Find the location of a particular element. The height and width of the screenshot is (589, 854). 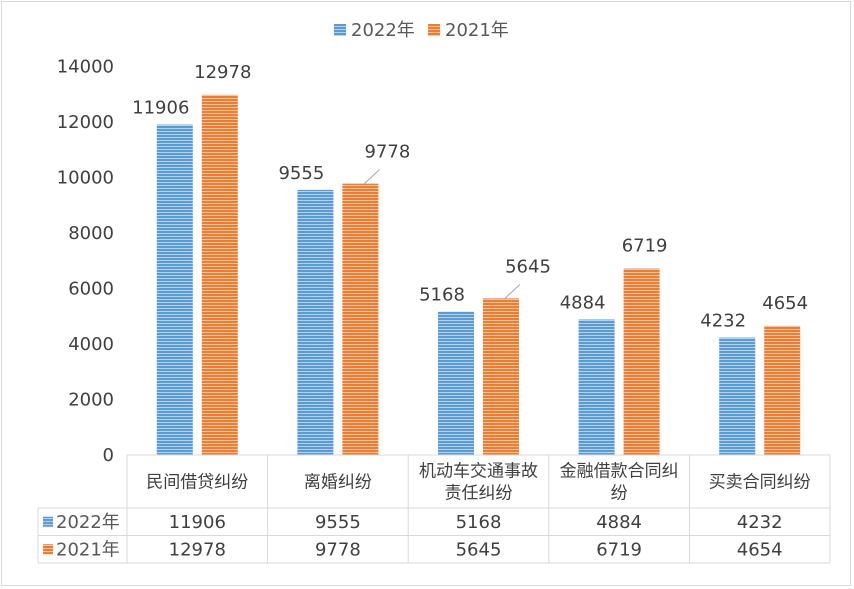

data-label-1-3: 5168 is located at coordinates (442, 295).